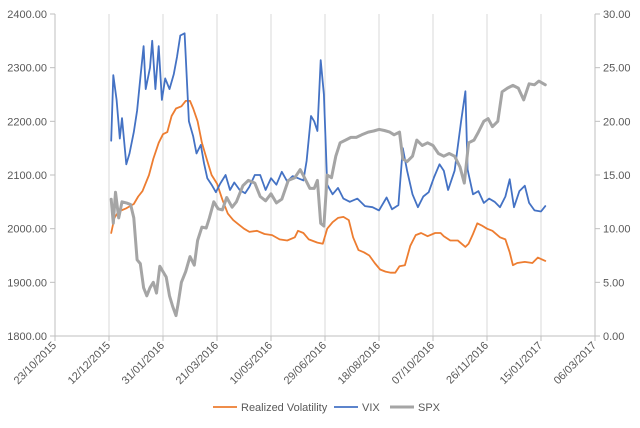 Image resolution: width=640 pixels, height=428 pixels. I want to click on y-left-tick-label: 2200.00, so click(27, 122).